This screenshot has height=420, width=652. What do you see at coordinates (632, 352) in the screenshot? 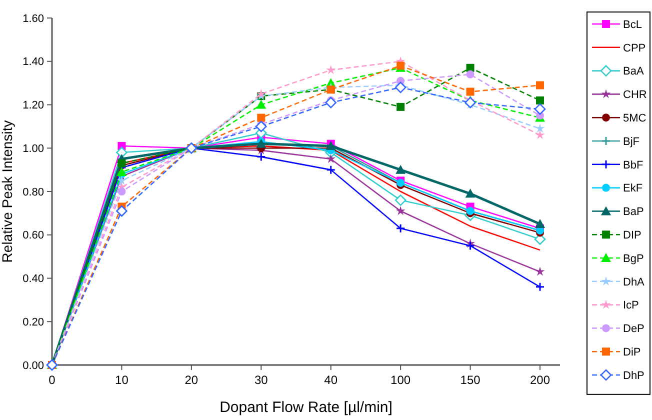
I see `legend-label: DiP` at bounding box center [632, 352].